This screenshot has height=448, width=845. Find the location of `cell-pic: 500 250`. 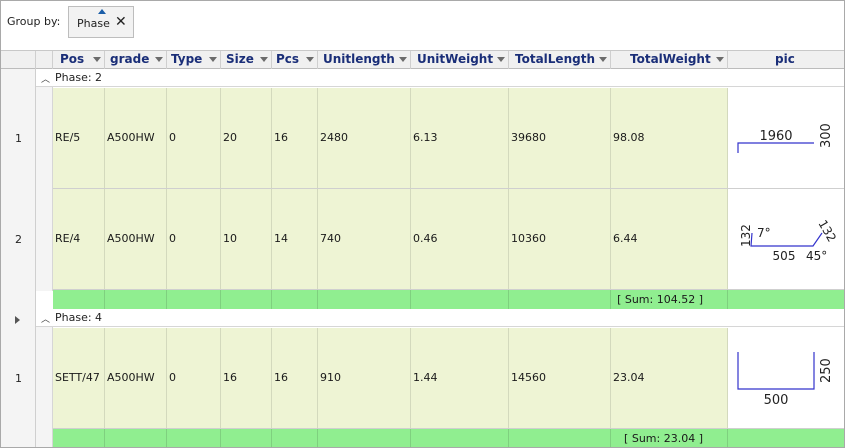

cell-pic: 500 250 is located at coordinates (786, 378).